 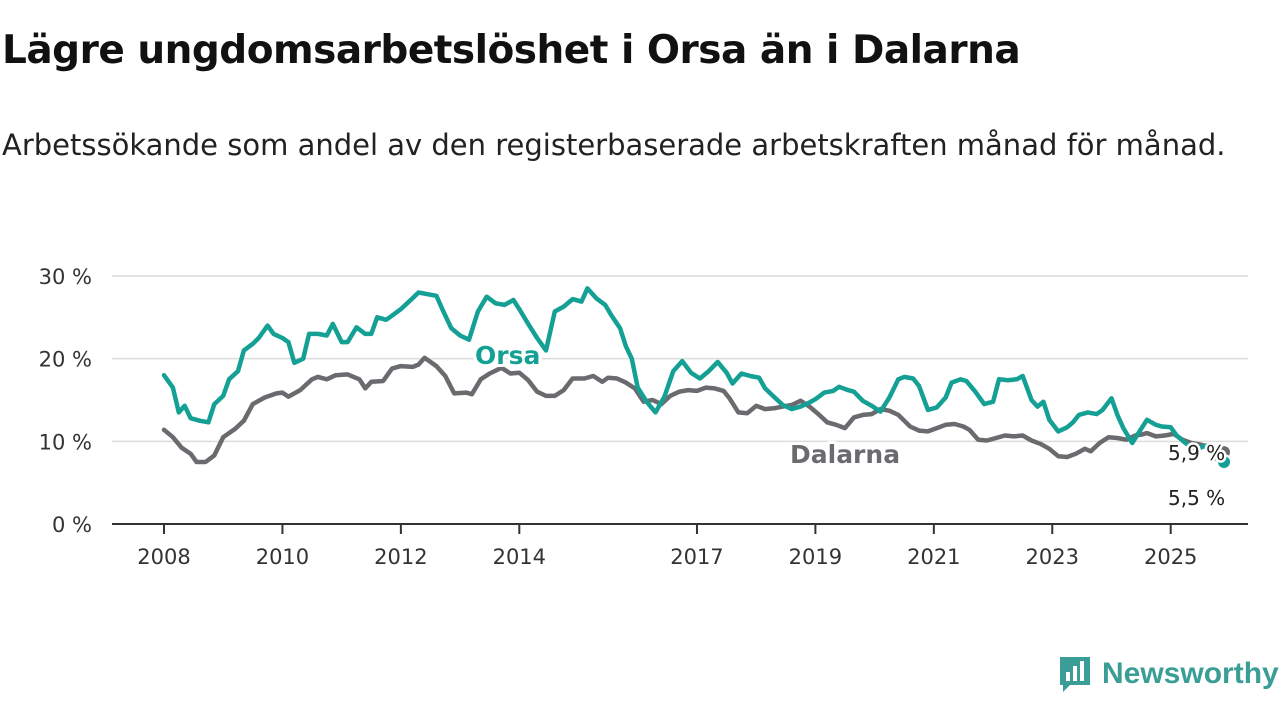 What do you see at coordinates (65, 277) in the screenshot?
I see `y-tick-label: 30 %` at bounding box center [65, 277].